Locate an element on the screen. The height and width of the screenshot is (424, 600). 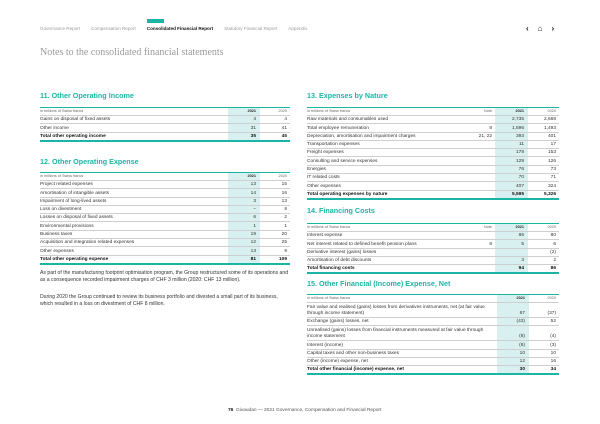
value-2021: 30 is located at coordinates (513, 370).